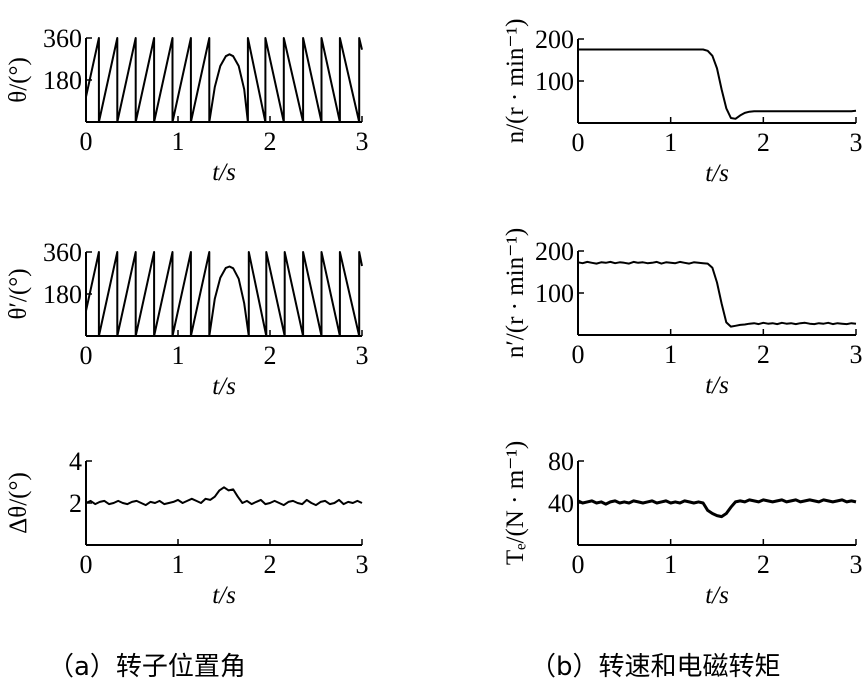 The width and height of the screenshot is (864, 688). I want to click on y-axis-label: n/(r · min⁻¹), so click(515, 81).